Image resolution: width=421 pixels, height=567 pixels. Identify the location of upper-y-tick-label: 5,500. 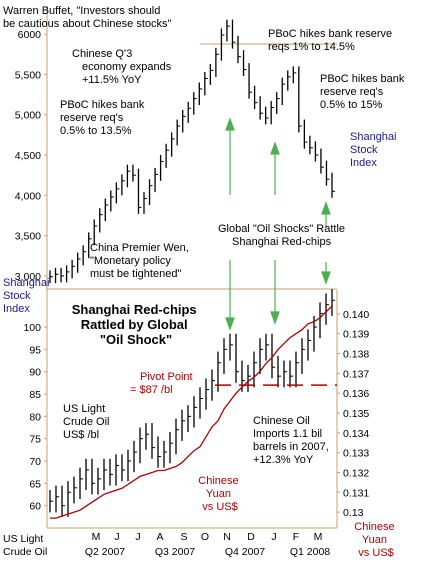
(28, 75).